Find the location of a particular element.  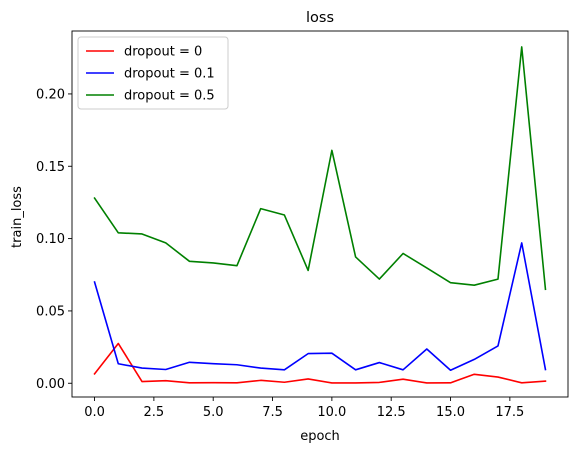

legend-label-1: dropout = 0.1 is located at coordinates (169, 74).